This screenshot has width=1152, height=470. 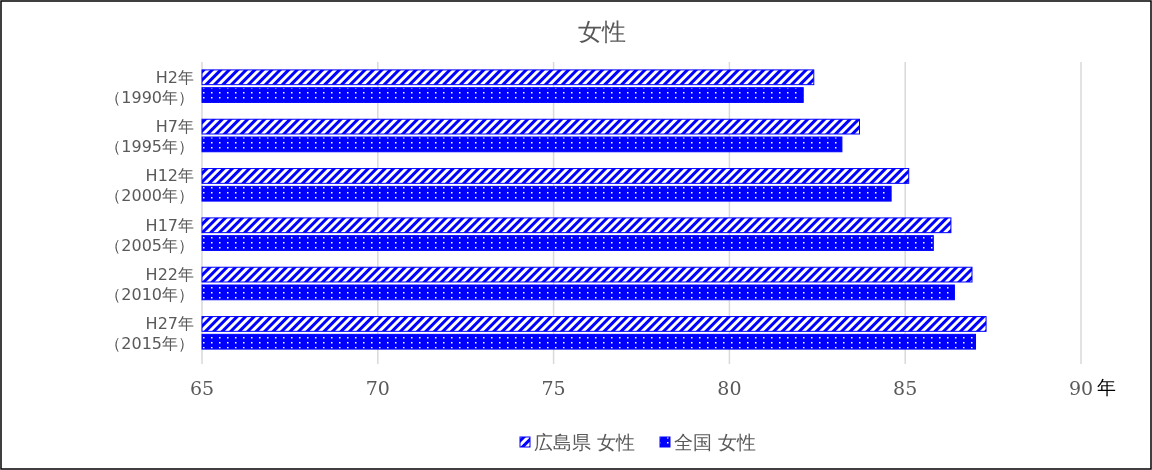 What do you see at coordinates (715, 442) in the screenshot?
I see `legend-label: 全国 女性` at bounding box center [715, 442].